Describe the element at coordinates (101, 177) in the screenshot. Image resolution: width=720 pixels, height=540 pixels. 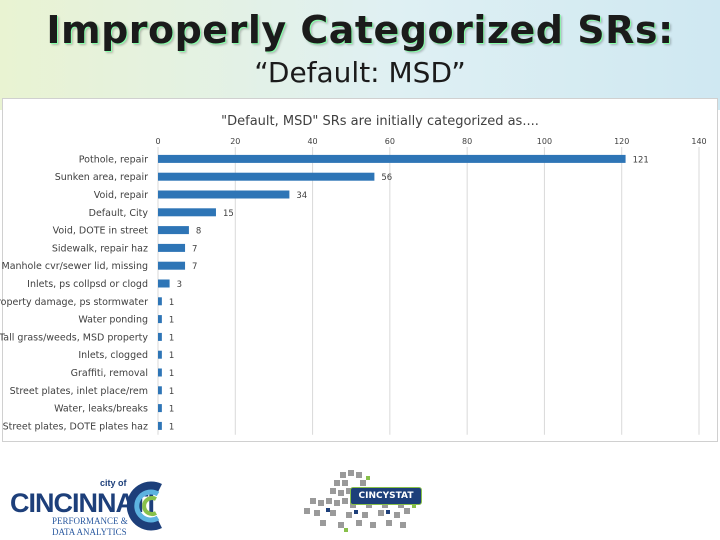
I see `category-label: Sunken area, repair` at that location.